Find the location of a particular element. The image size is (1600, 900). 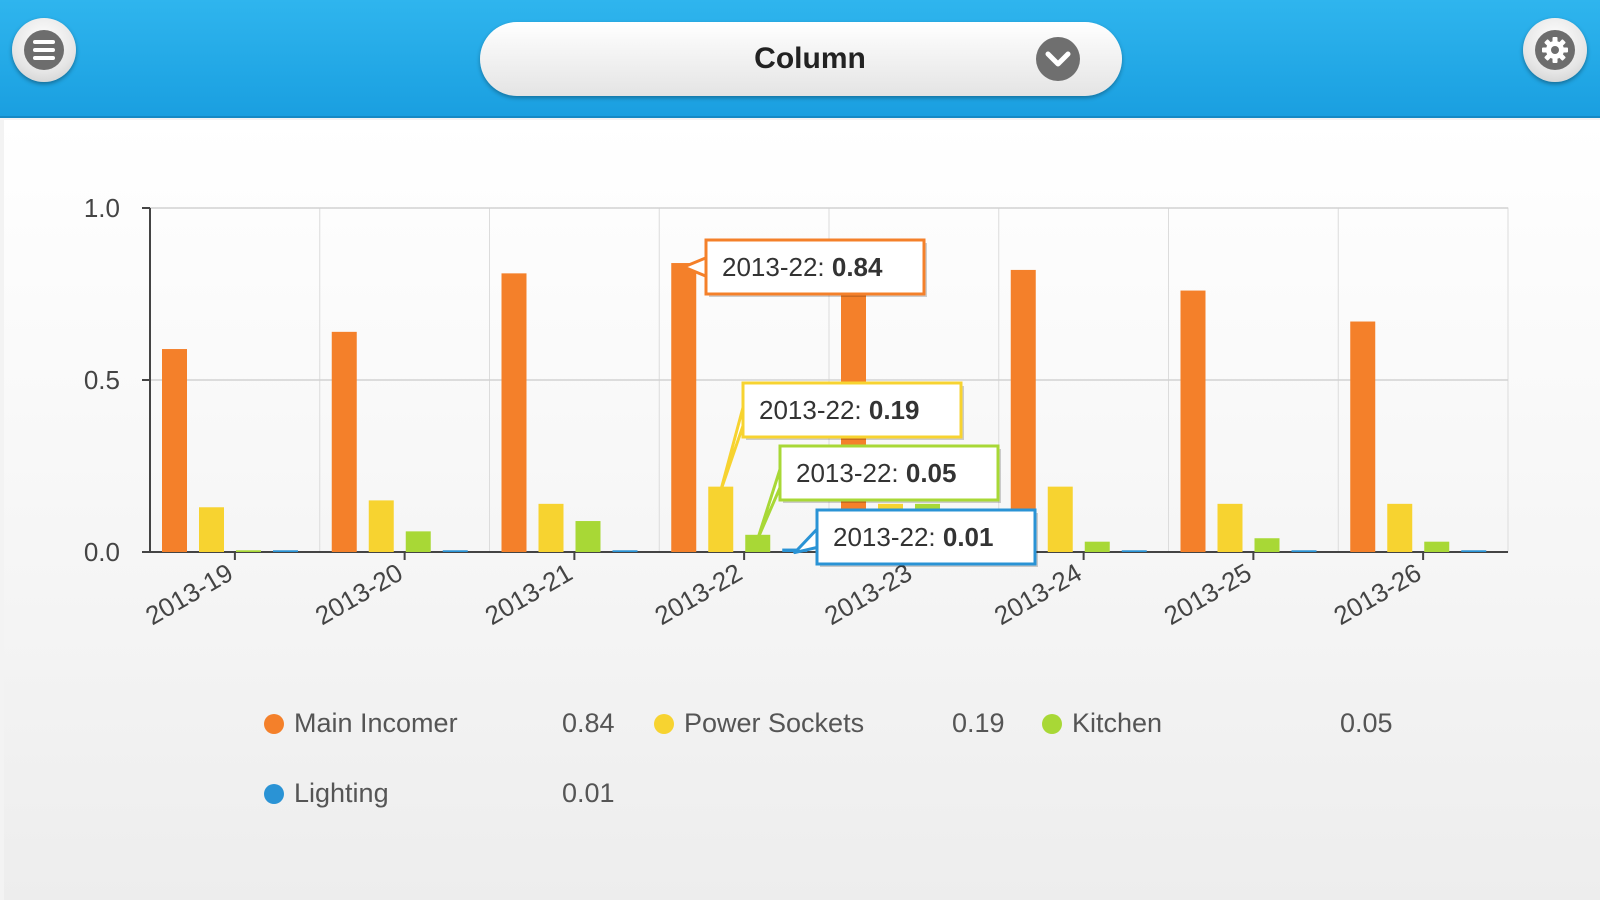

menu-button is located at coordinates (44, 50).